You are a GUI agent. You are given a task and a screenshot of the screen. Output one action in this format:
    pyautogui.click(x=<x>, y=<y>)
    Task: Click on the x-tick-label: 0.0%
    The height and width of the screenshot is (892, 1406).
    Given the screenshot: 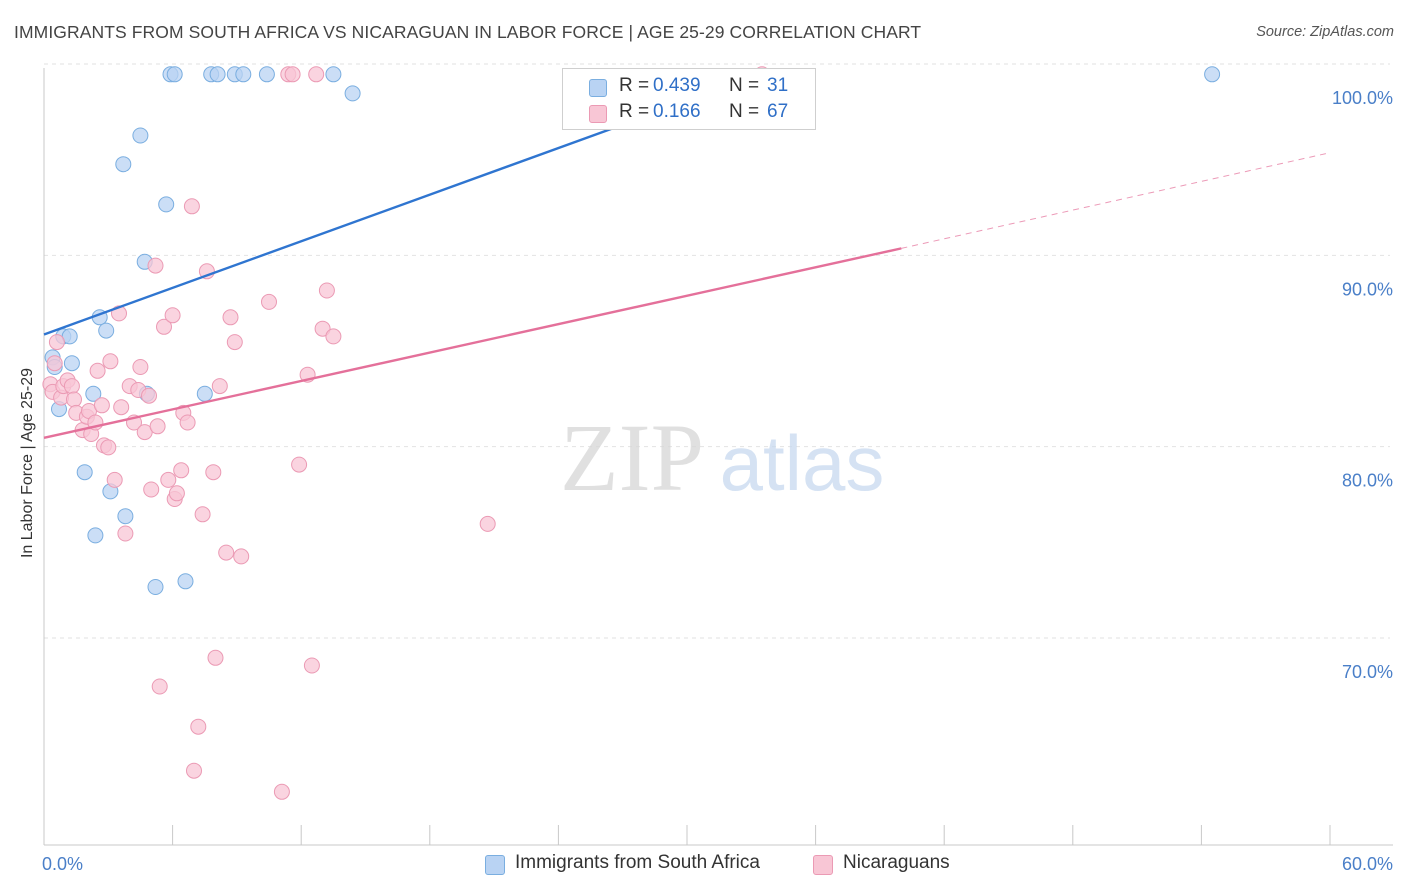 What is the action you would take?
    pyautogui.click(x=62, y=864)
    